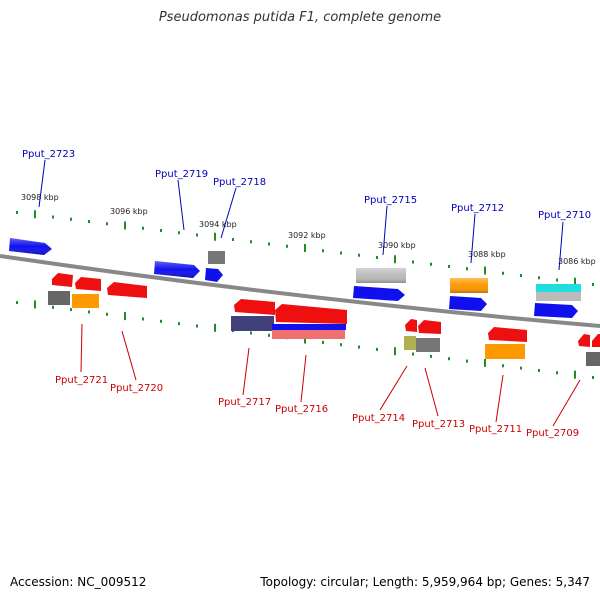 The image size is (600, 600). Describe the element at coordinates (88, 284) in the screenshot. I see `gene-pput-2721-arrow` at that location.